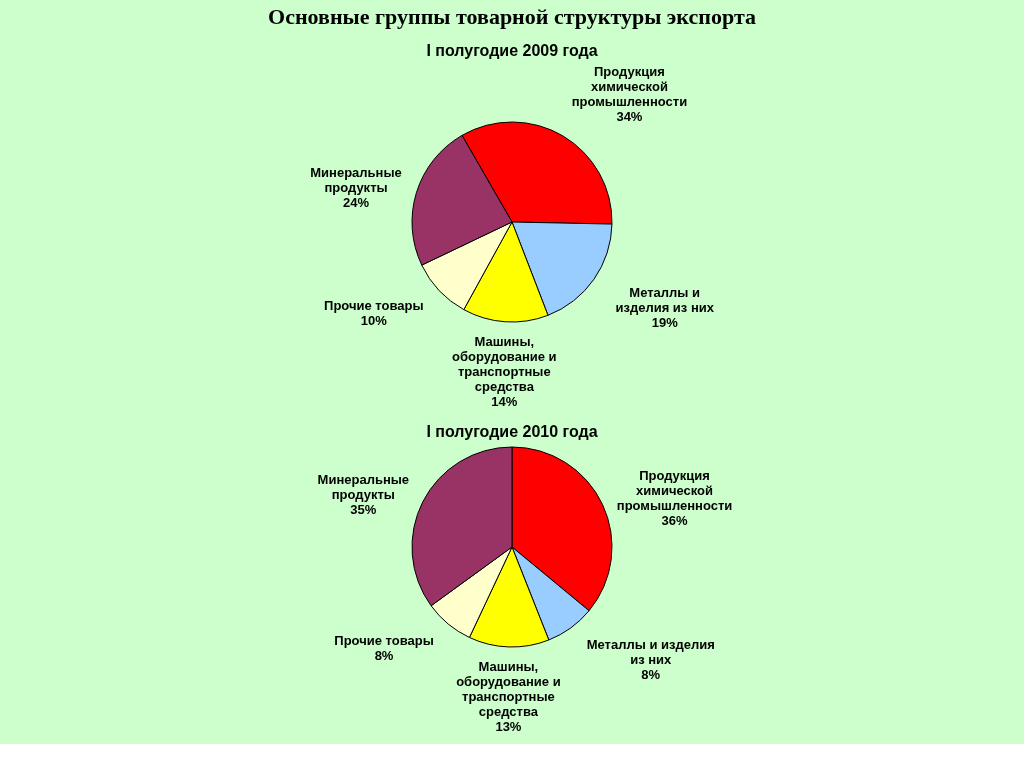 The height and width of the screenshot is (768, 1024). What do you see at coordinates (629, 116) in the screenshot?
I see `data-label: 34%` at bounding box center [629, 116].